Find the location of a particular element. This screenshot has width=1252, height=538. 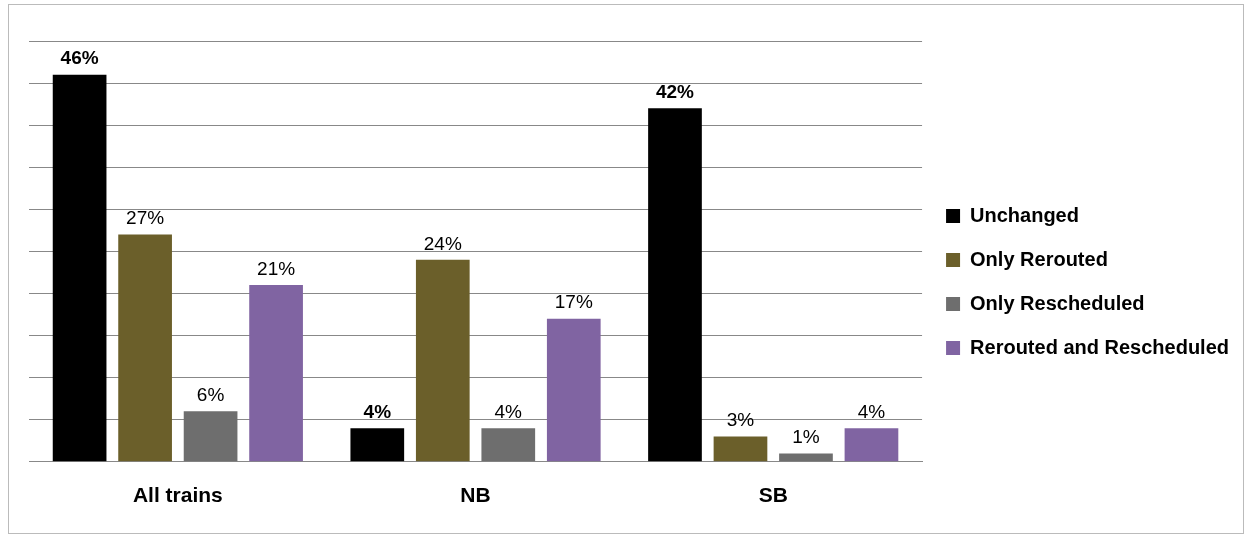

data-label: 17% is located at coordinates (573, 302).